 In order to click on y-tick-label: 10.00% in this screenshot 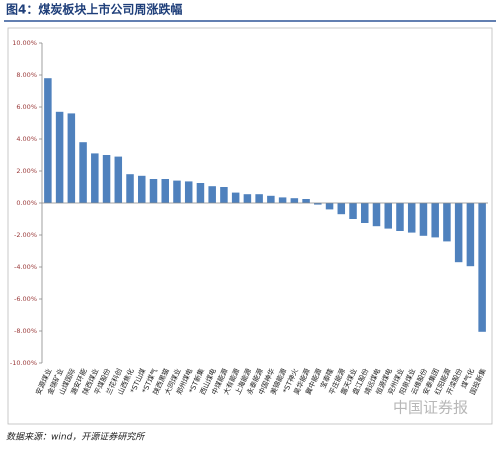, I will do `click(24, 43)`.